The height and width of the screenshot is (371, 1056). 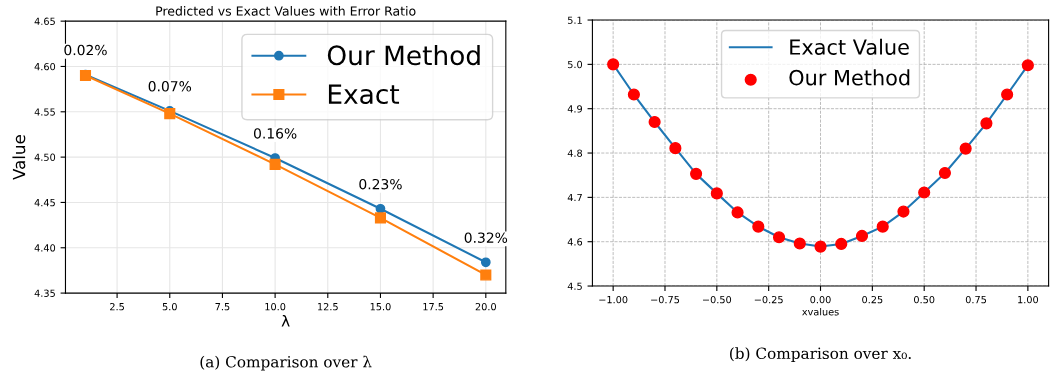 I want to click on y-tick-label: 4.50, so click(x=45, y=157).